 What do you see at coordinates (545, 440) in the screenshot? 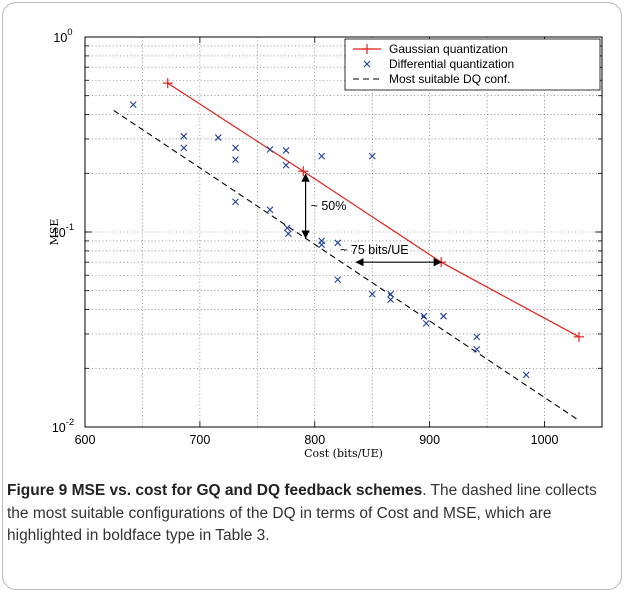
I see `x-tick-label: 1000` at bounding box center [545, 440].